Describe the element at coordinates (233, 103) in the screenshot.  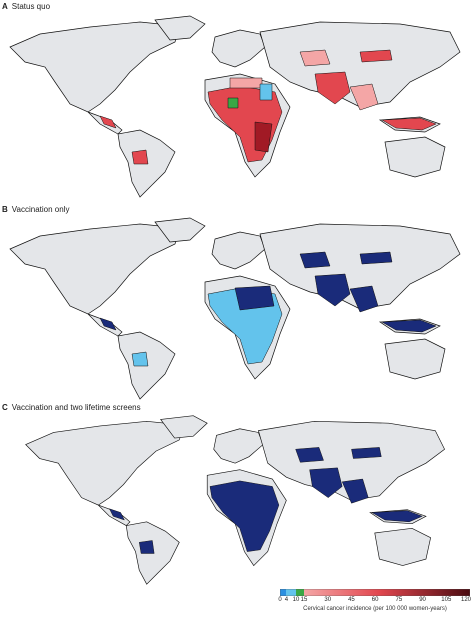
I see `west-africa-green` at that location.